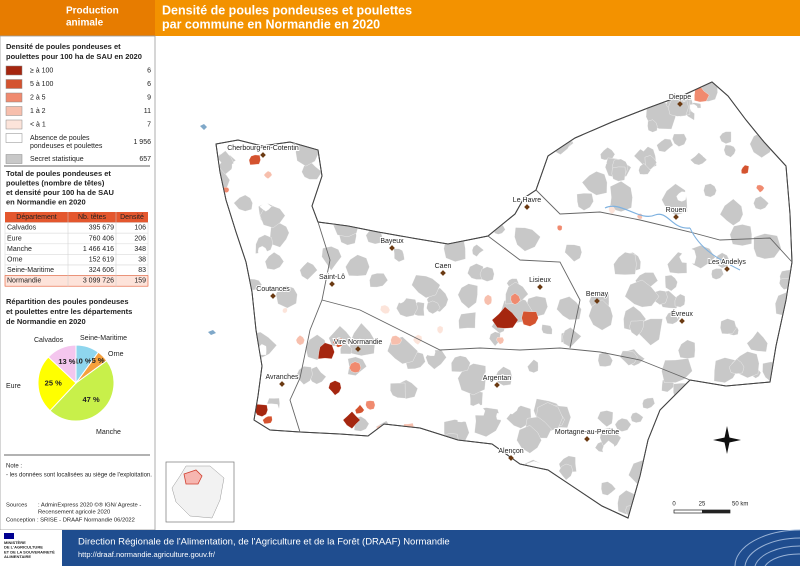 Image resolution: width=800 pixels, height=566 pixels. What do you see at coordinates (101, 228) in the screenshot?
I see `table-cell: 395 679` at bounding box center [101, 228].